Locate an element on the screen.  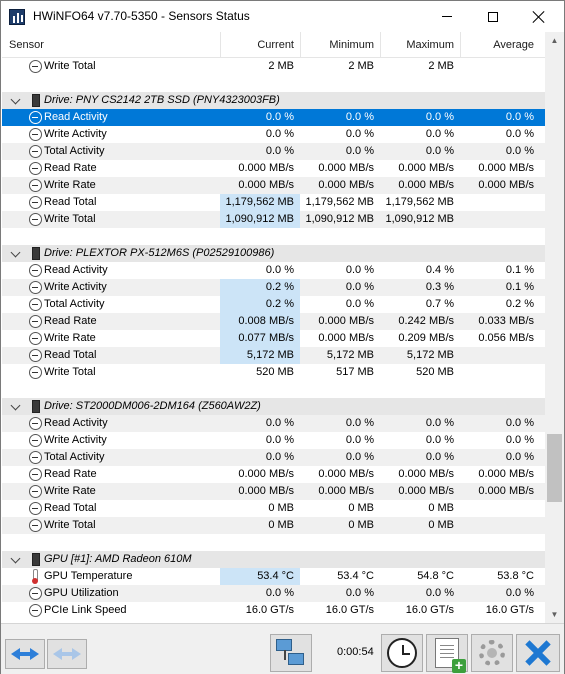
close-sensors-button is located at coordinates (538, 653).